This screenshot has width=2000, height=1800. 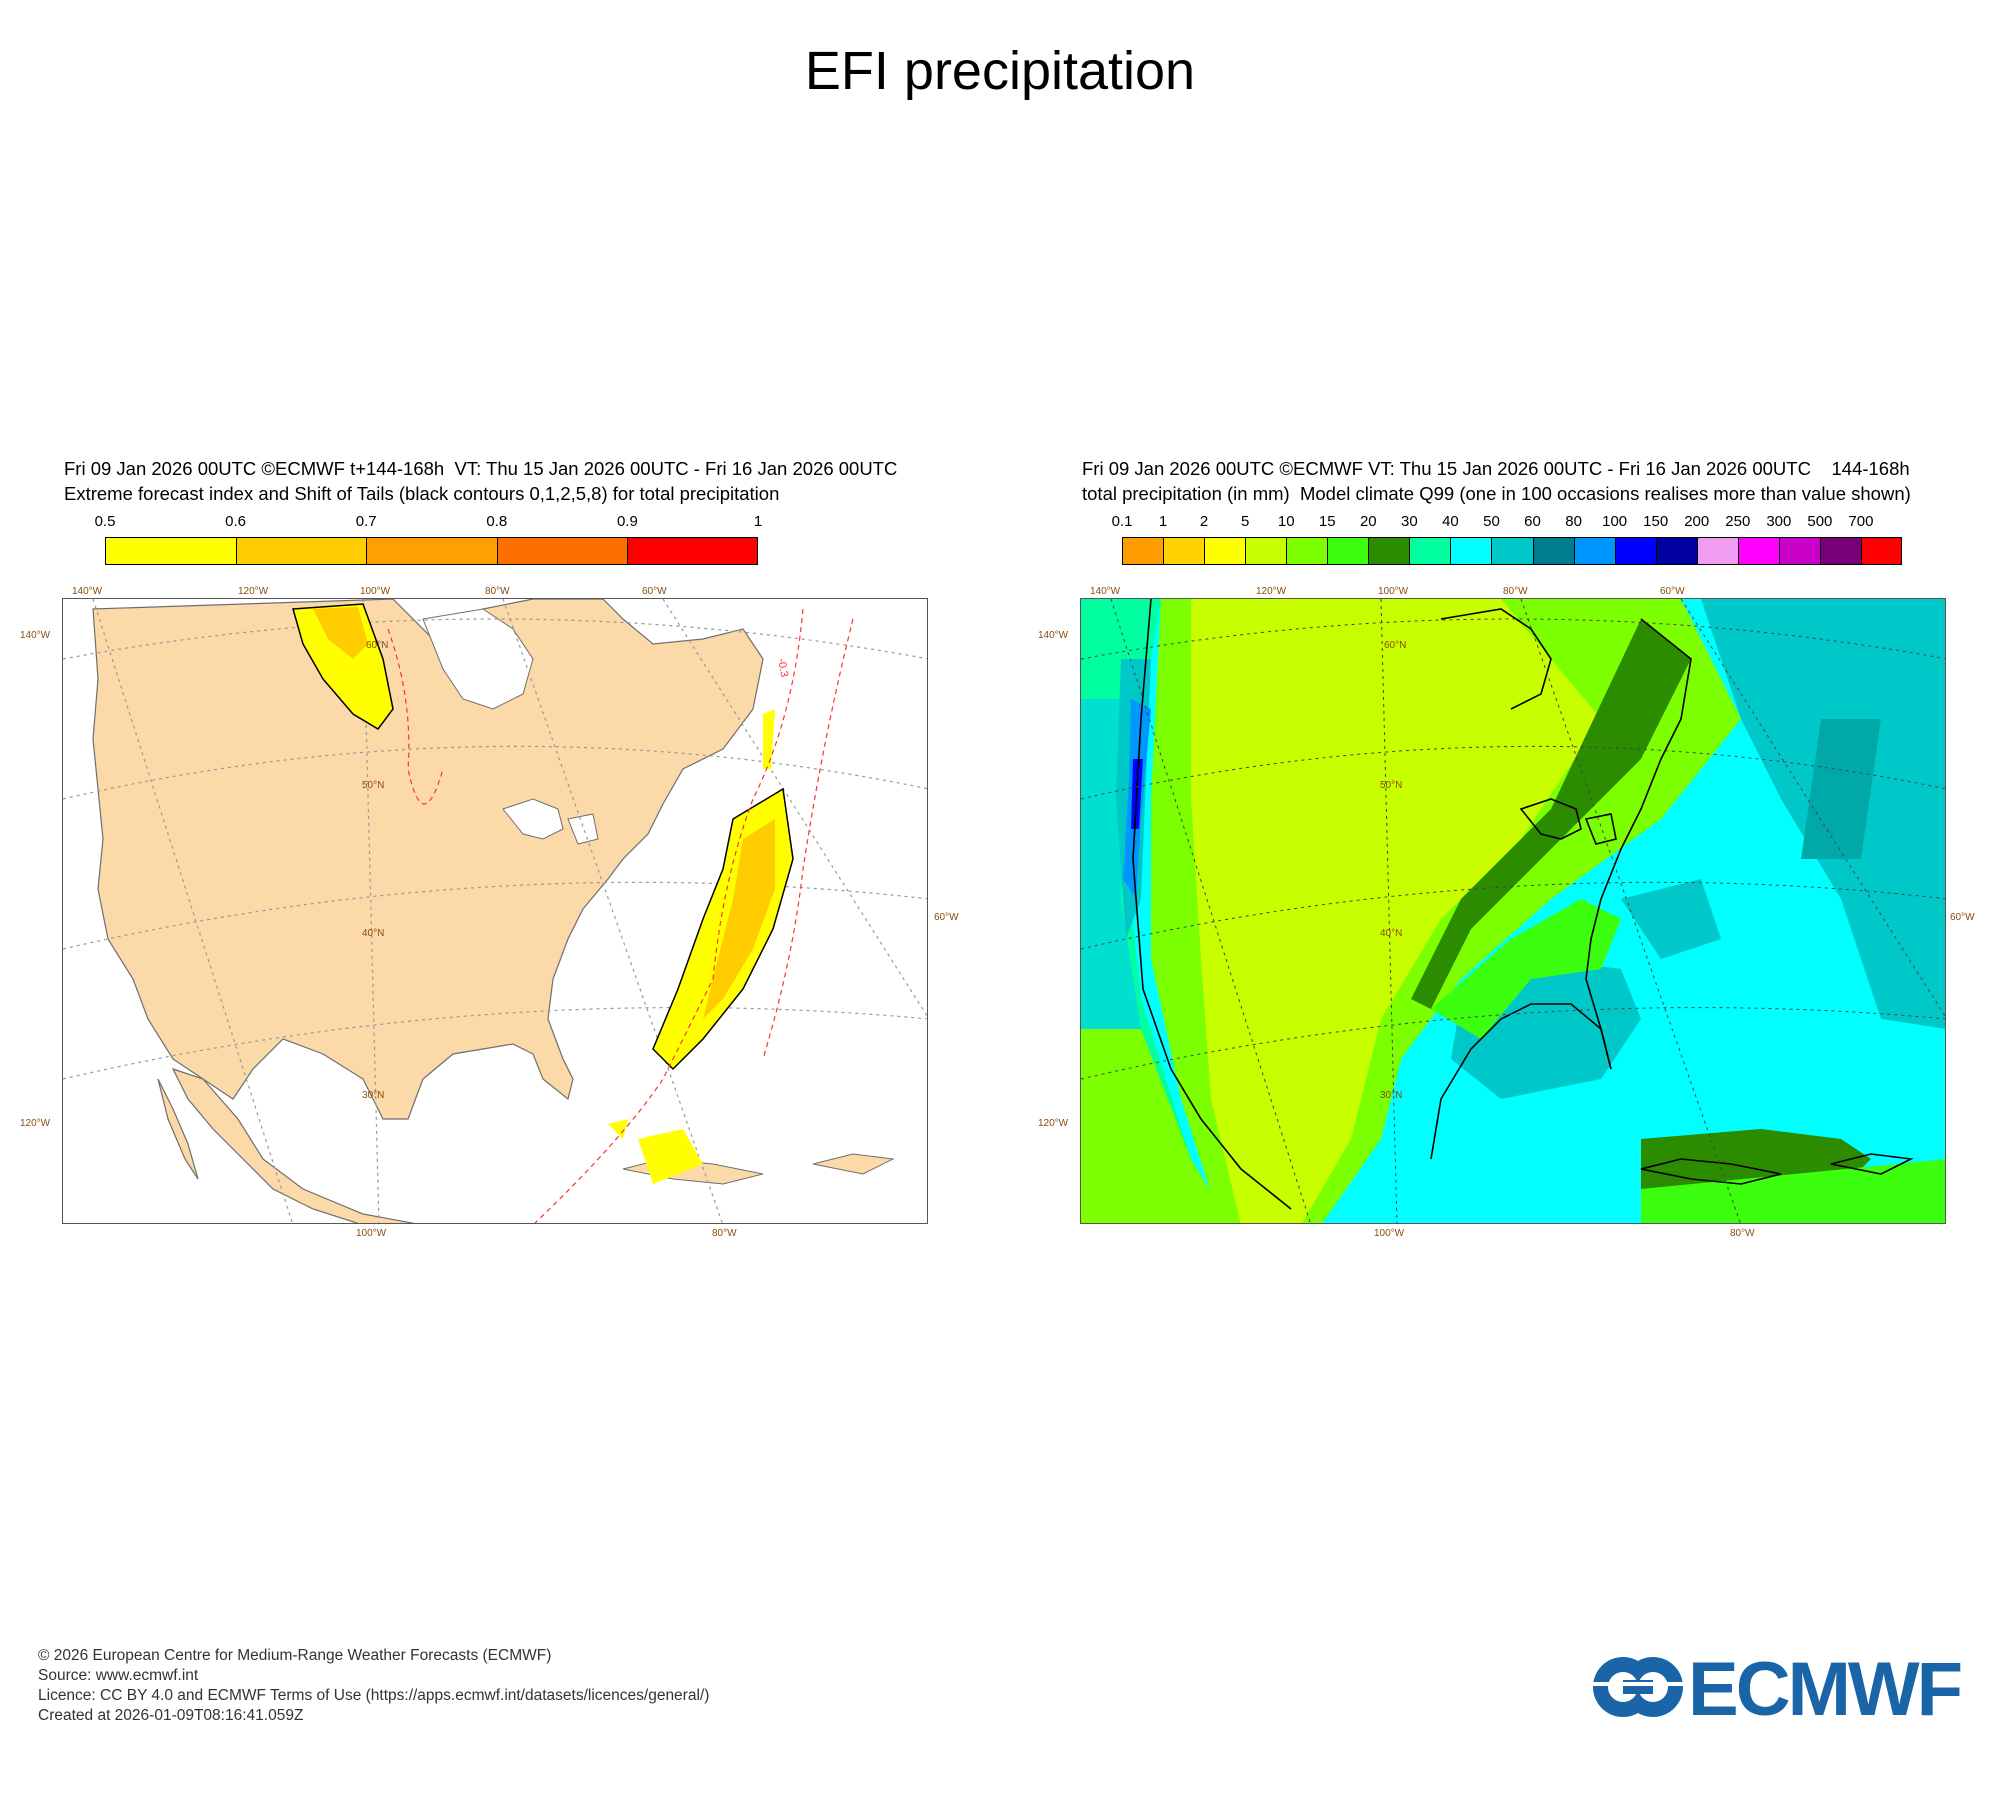 What do you see at coordinates (1615, 521) in the screenshot?
I see `precip-colorbar-tick: 100` at bounding box center [1615, 521].